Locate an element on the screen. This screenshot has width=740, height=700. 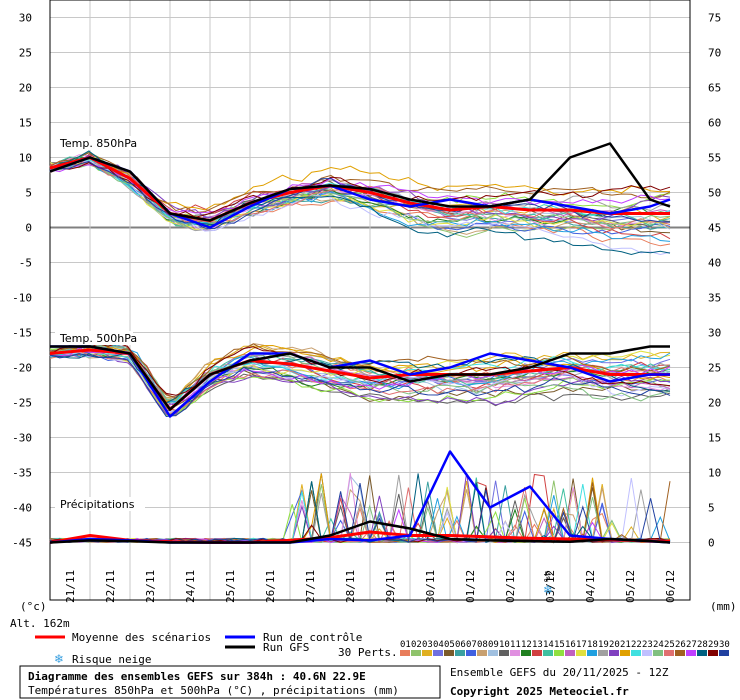
t850-panel-label: Temp. 850hPa is located at coordinates (98, 143).